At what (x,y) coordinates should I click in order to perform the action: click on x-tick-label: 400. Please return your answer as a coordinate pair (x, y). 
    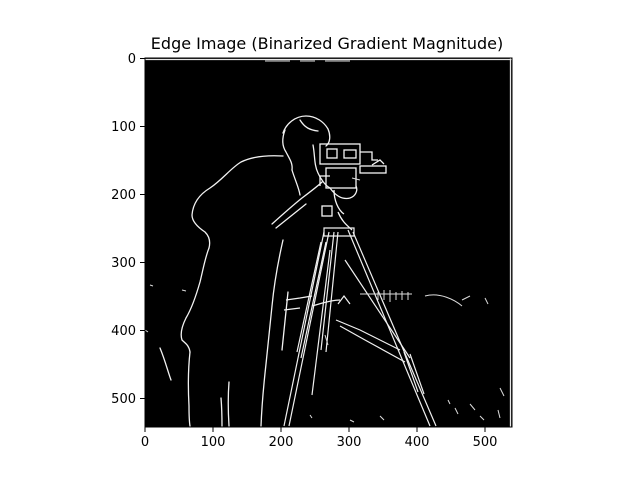
    Looking at the image, I should click on (417, 442).